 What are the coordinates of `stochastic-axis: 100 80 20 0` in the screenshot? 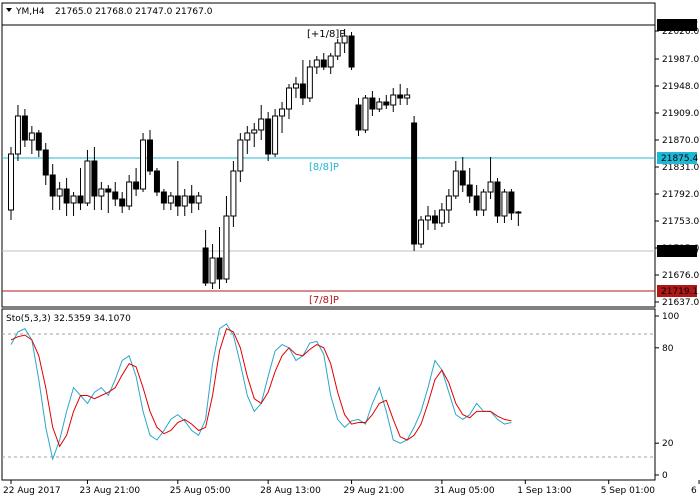 It's located at (667, 396).